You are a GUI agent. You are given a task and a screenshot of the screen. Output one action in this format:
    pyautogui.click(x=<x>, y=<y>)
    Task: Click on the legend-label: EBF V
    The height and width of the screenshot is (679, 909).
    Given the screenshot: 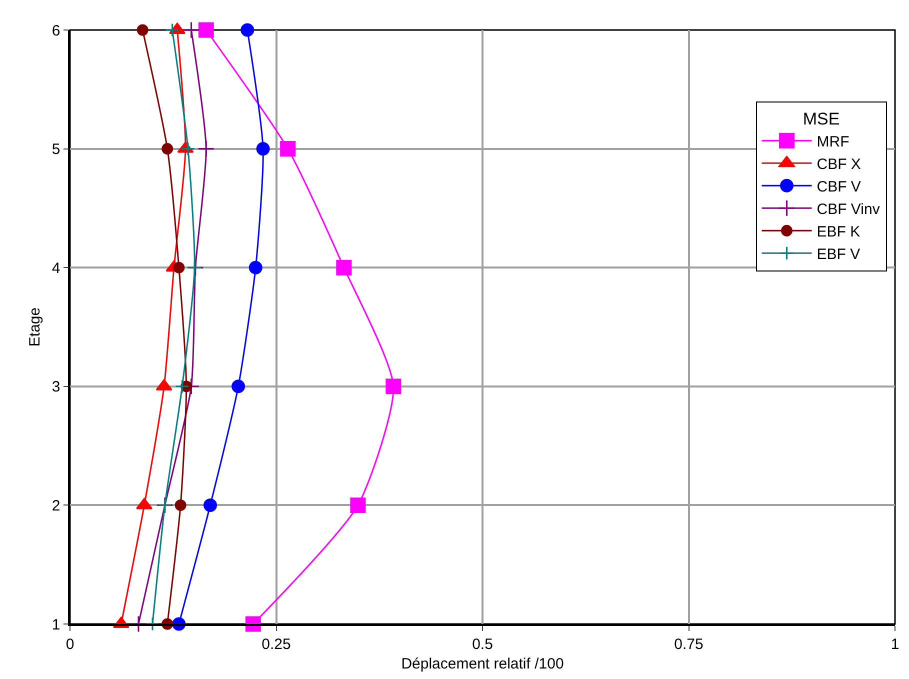 What is the action you would take?
    pyautogui.click(x=838, y=254)
    